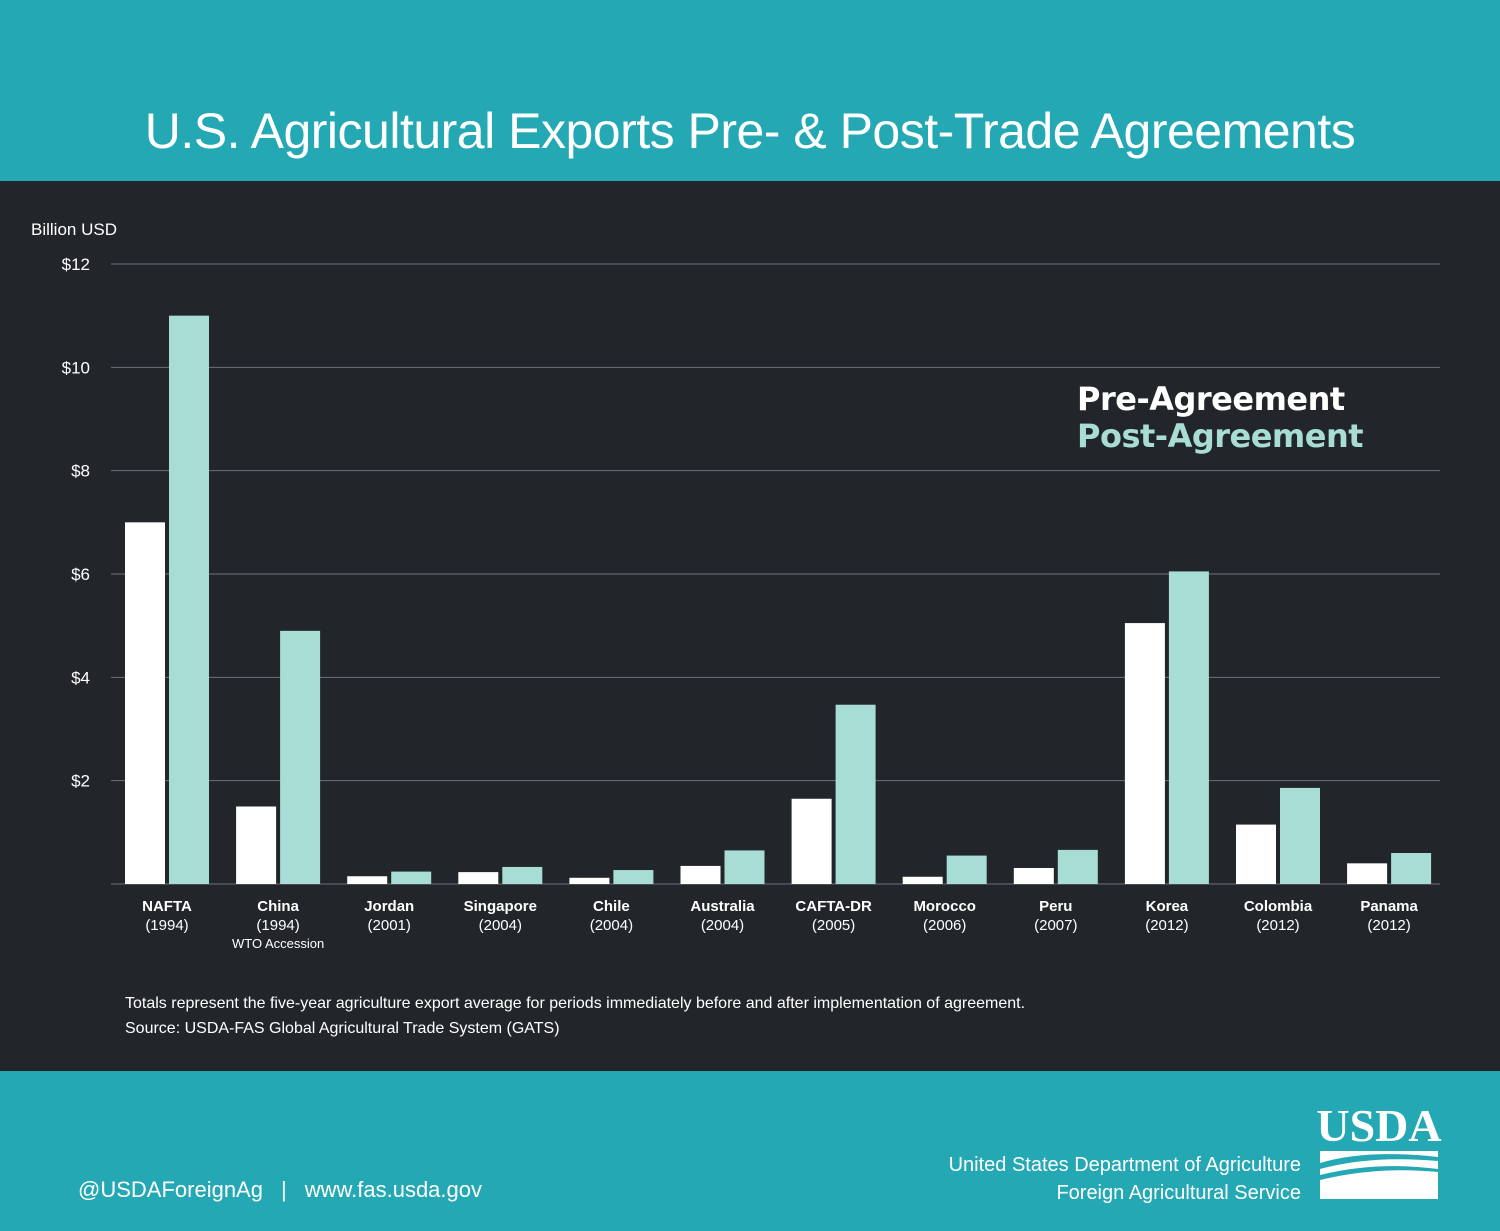 The height and width of the screenshot is (1231, 1500). I want to click on x-tick-year: (2006), so click(944, 925).